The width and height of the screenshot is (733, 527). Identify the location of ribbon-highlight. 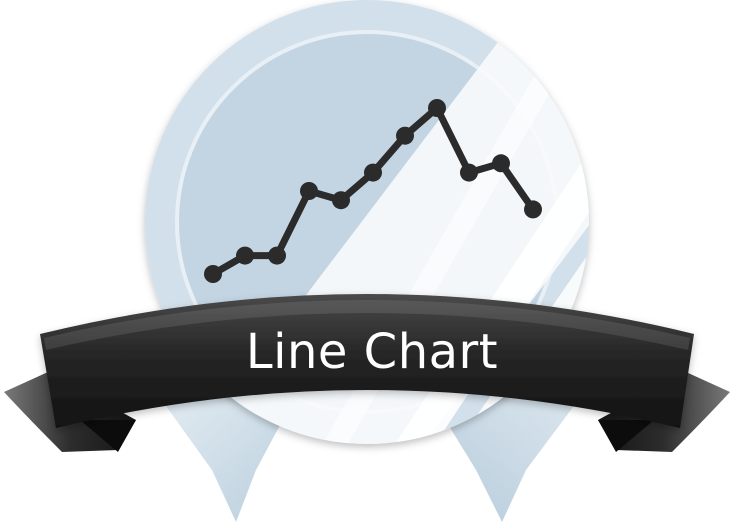
(367, 325).